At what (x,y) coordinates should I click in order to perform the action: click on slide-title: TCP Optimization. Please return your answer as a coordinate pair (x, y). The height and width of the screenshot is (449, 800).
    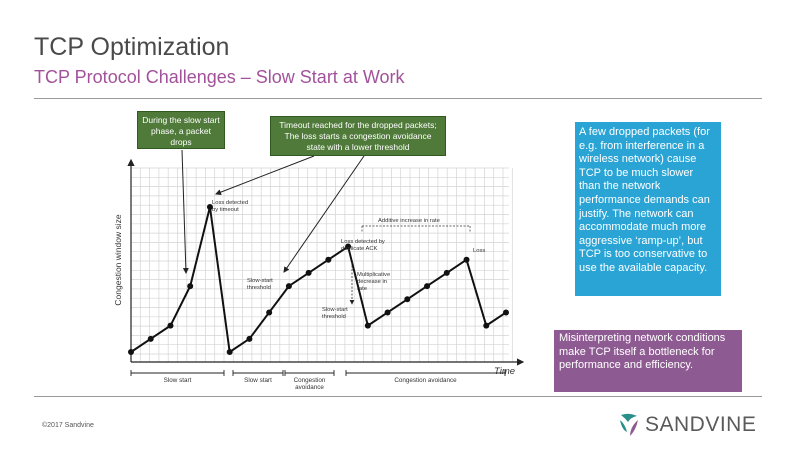
    Looking at the image, I should click on (132, 47).